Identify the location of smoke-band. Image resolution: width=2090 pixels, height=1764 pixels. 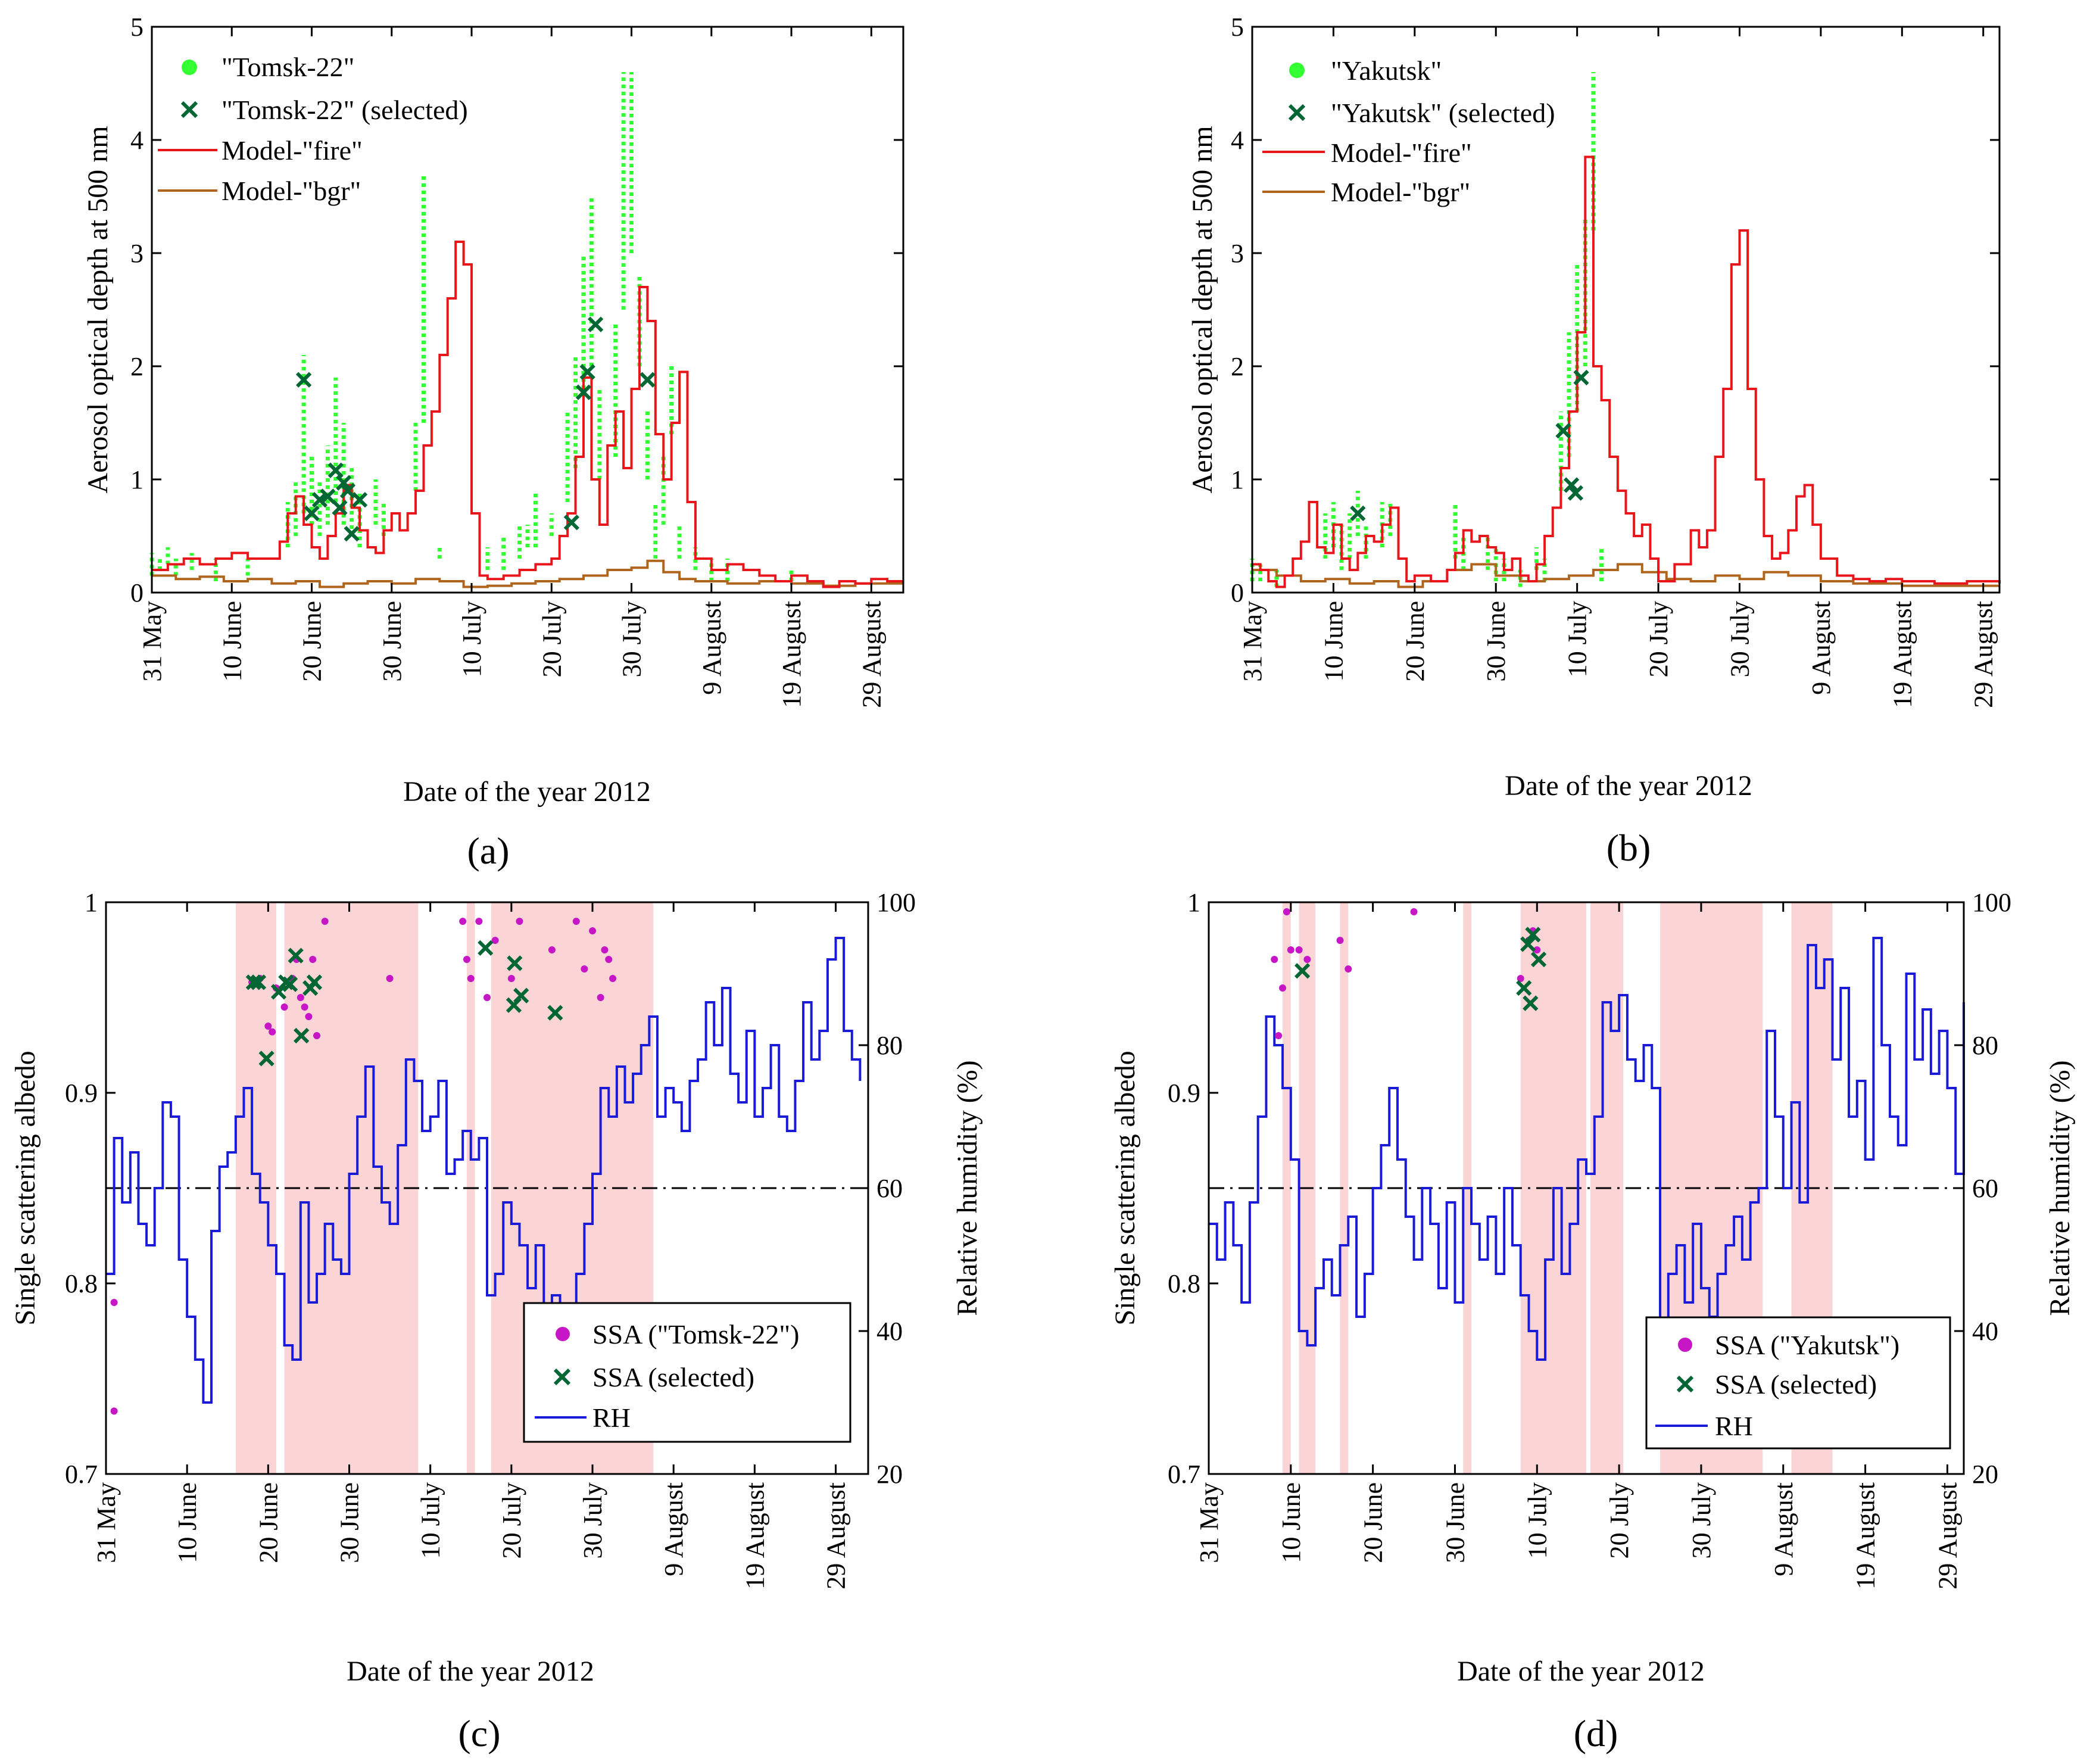
(1344, 1188).